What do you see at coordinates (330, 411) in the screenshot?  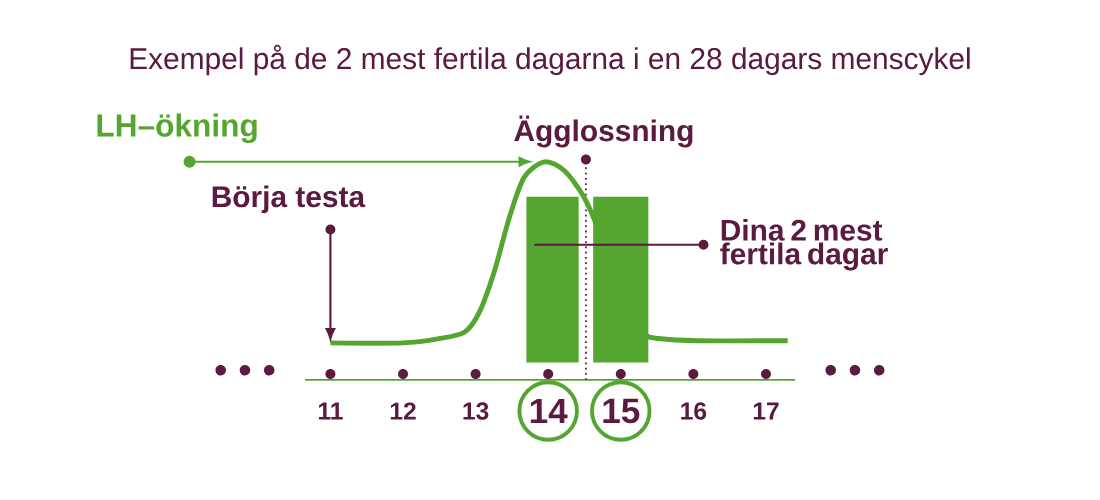 I see `x-tick-label: 11` at bounding box center [330, 411].